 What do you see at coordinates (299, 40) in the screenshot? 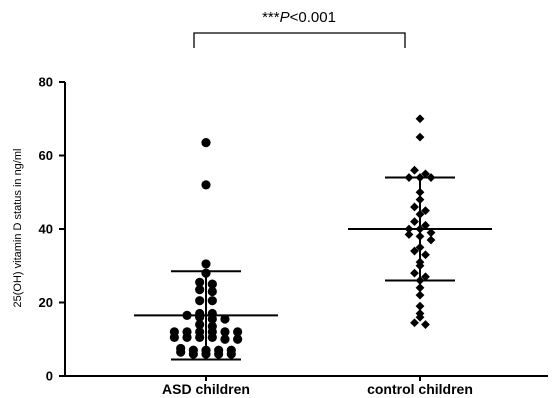
I see `significance-bracket` at bounding box center [299, 40].